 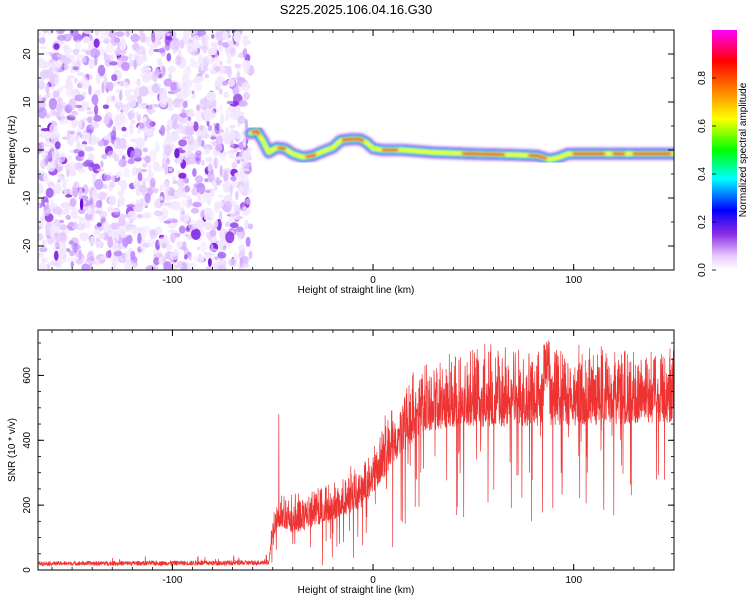 What do you see at coordinates (256, 132) in the screenshot?
I see `ridge-peak` at bounding box center [256, 132].